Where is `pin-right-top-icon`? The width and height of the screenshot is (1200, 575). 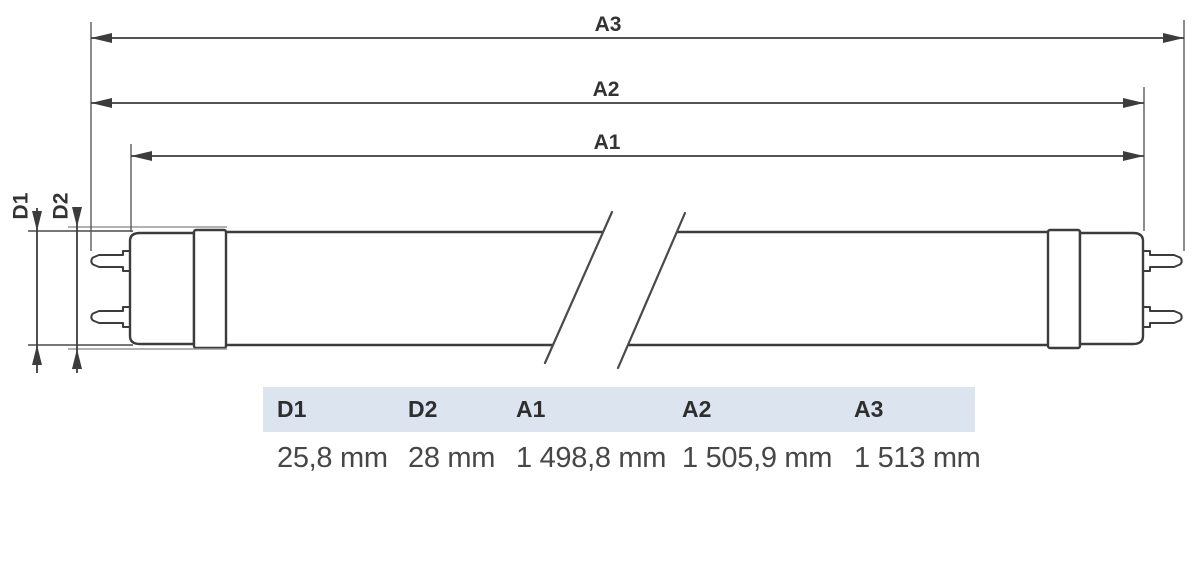
pin-right-top-icon is located at coordinates (1162, 261).